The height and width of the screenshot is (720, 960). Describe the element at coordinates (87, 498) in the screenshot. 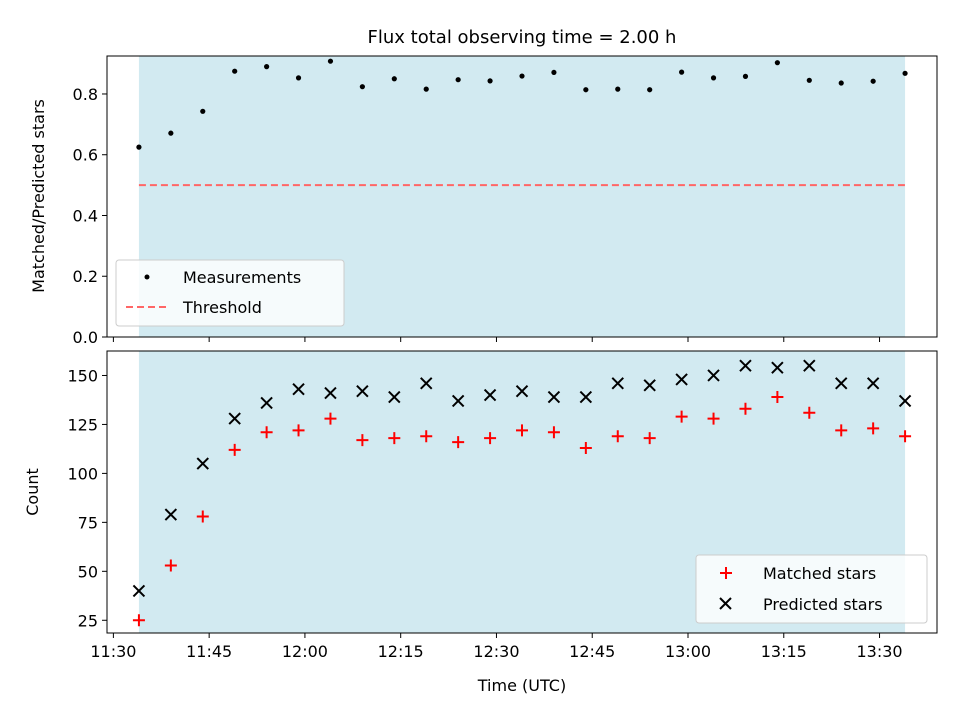

I see `count-y-ticks: 25 50 75 100 125 150` at that location.